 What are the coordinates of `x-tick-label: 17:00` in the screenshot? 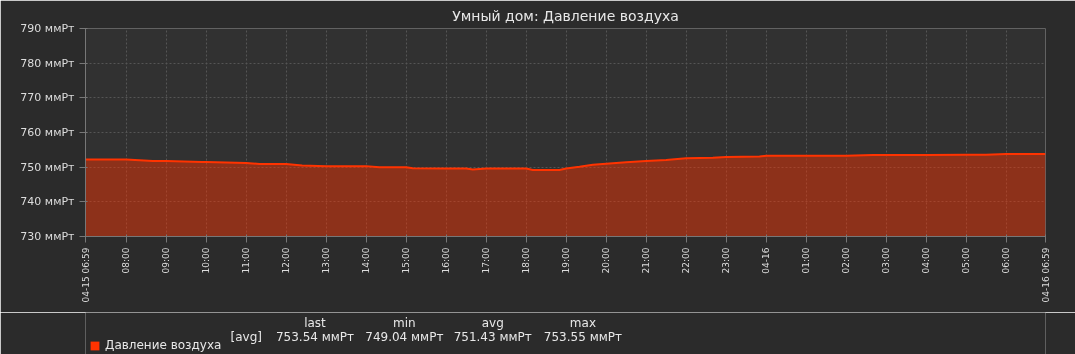 It's located at (486, 260).